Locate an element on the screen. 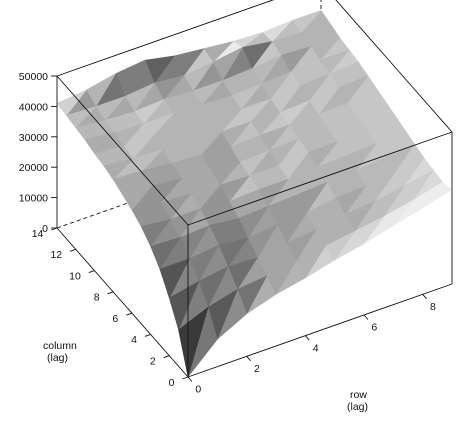 This screenshot has height=424, width=475. column-tick-label: 12 is located at coordinates (56, 255).